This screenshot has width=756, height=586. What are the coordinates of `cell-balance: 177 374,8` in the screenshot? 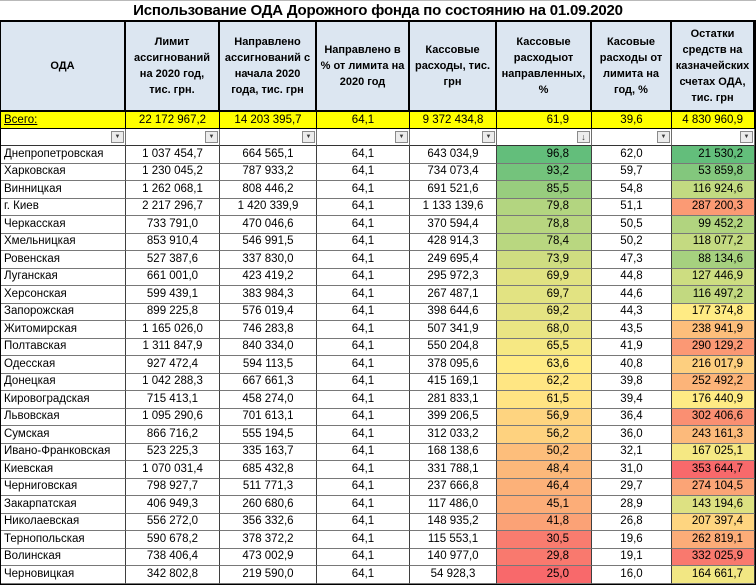 It's located at (713, 312).